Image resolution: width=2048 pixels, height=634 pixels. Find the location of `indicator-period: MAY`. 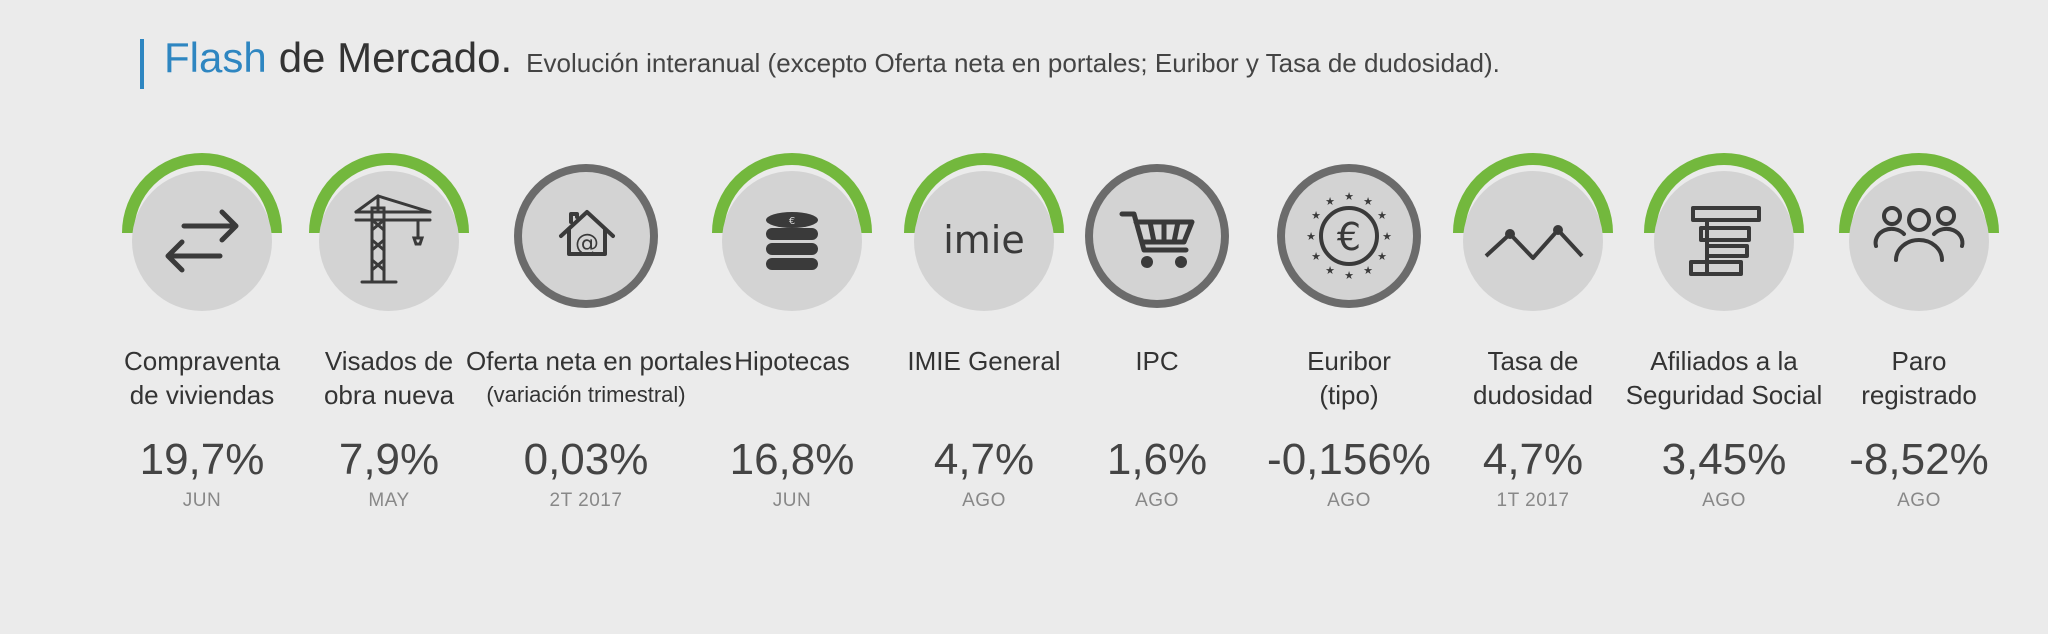

indicator-period: MAY is located at coordinates (389, 500).